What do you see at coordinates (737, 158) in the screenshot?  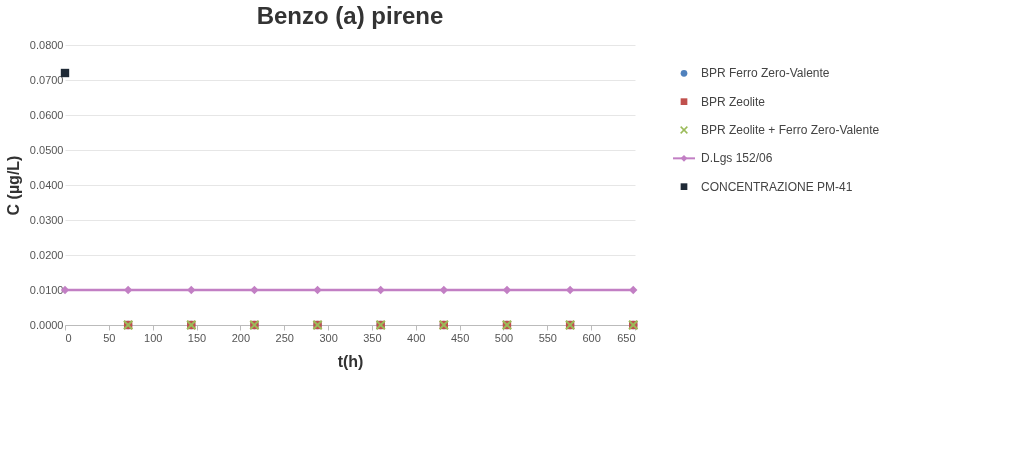 I see `legend-label: D.Lgs 152/06` at bounding box center [737, 158].